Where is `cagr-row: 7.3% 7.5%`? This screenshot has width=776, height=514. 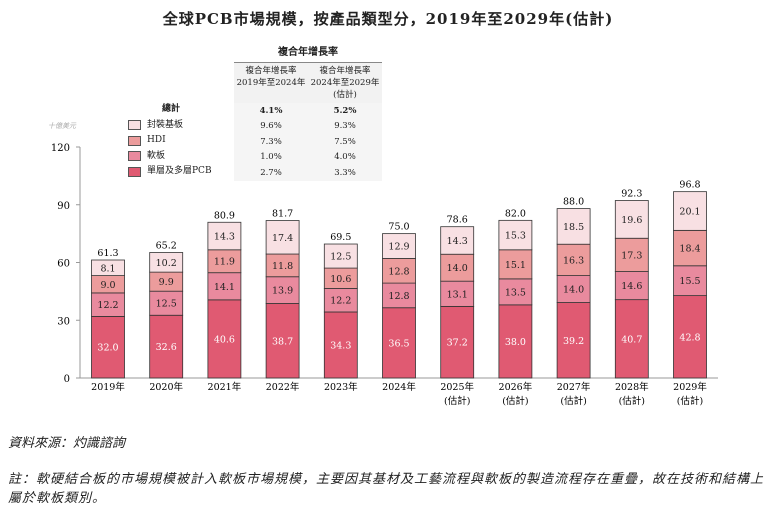 cagr-row: 7.3% 7.5% is located at coordinates (308, 142).